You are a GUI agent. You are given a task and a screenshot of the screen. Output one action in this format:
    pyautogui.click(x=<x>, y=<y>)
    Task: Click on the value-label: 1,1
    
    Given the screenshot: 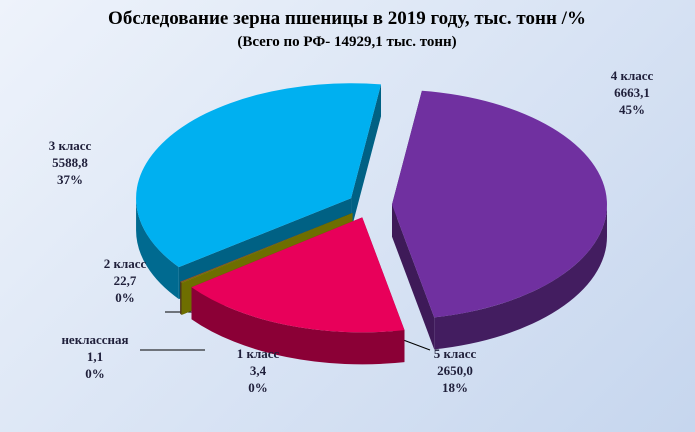 What is the action you would take?
    pyautogui.click(x=95, y=356)
    